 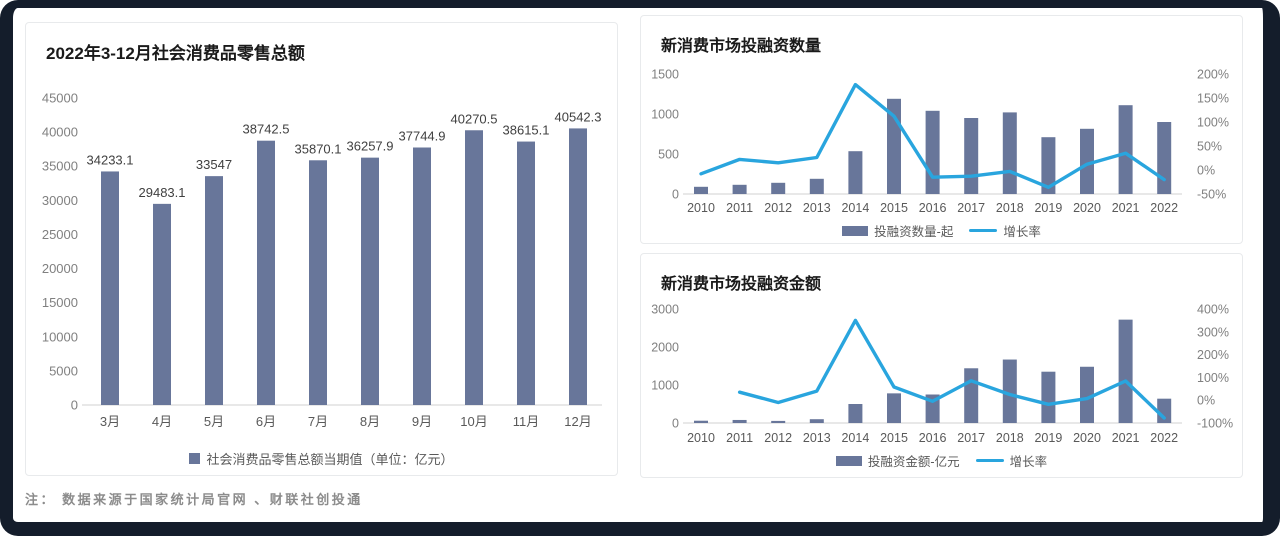 What do you see at coordinates (60, 132) in the screenshot?
I see `left-axis-tick-label: 40000` at bounding box center [60, 132].